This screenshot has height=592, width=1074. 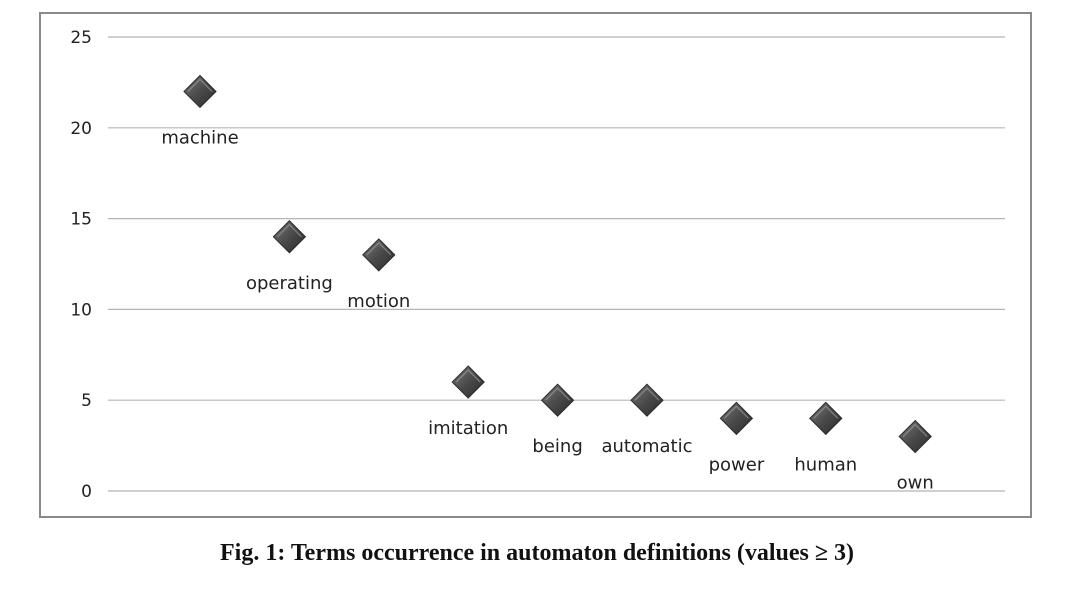 What do you see at coordinates (468, 428) in the screenshot?
I see `data-label-imitation: imitation` at bounding box center [468, 428].